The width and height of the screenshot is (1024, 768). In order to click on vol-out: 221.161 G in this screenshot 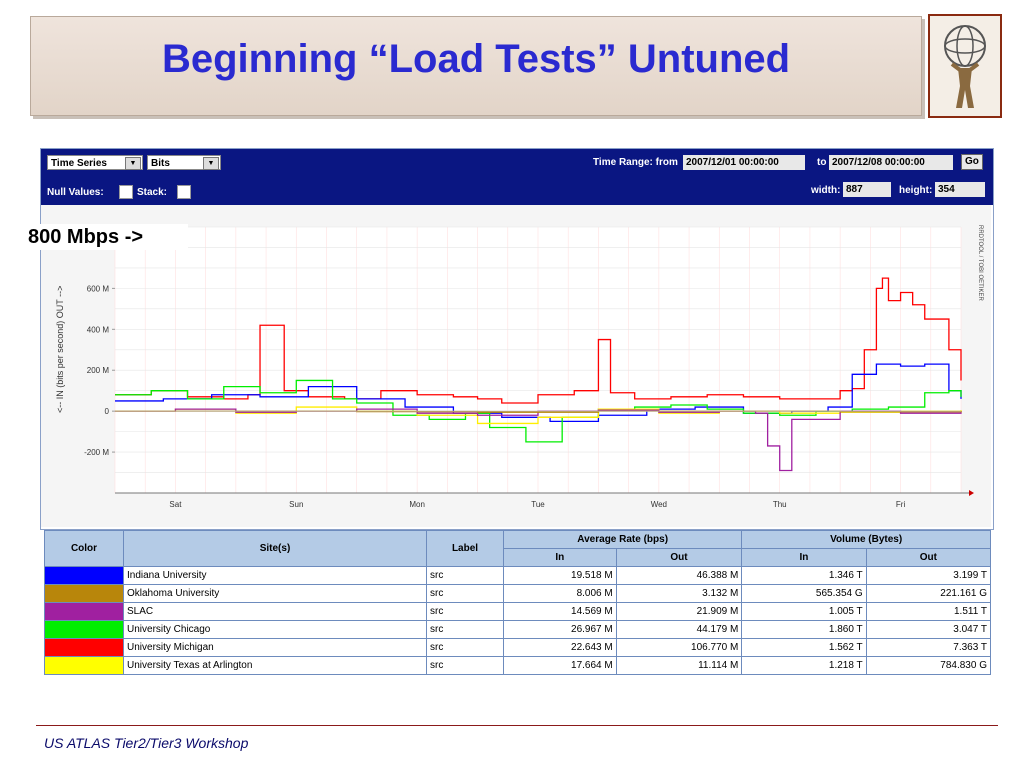, I will do `click(928, 593)`.